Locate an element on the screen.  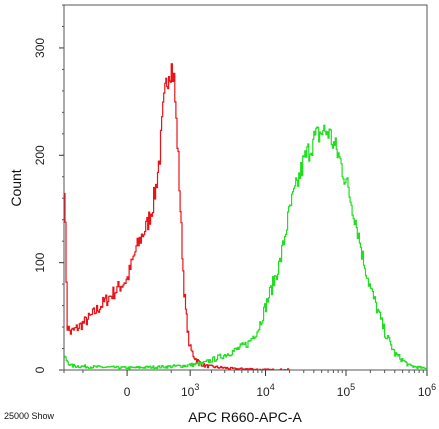
x-axis-label: APC R660-APC-A is located at coordinates (245, 417).